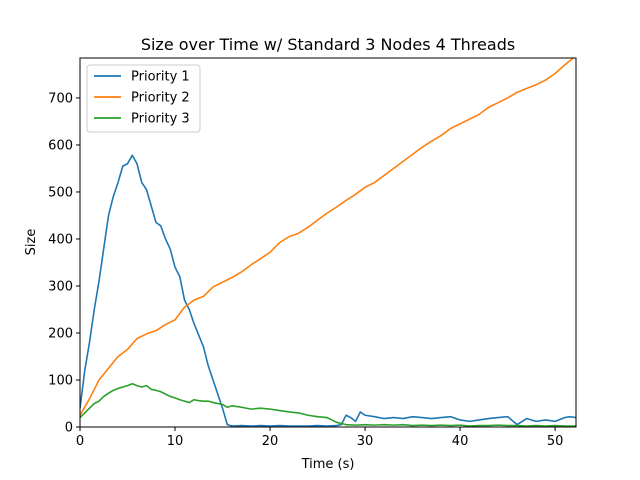 Image resolution: width=640 pixels, height=480 pixels. Describe the element at coordinates (328, 464) in the screenshot. I see `x-axis-label: Time (s)` at that location.